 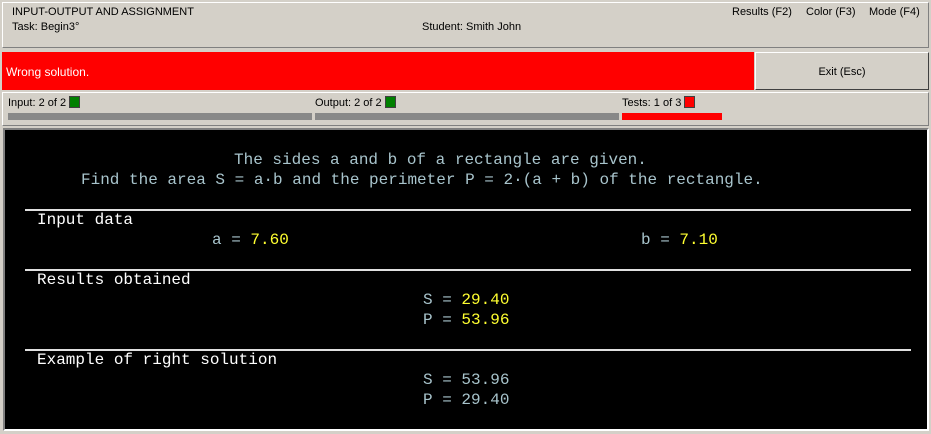 What do you see at coordinates (157, 360) in the screenshot?
I see `example-section-title: Example of right solution` at bounding box center [157, 360].